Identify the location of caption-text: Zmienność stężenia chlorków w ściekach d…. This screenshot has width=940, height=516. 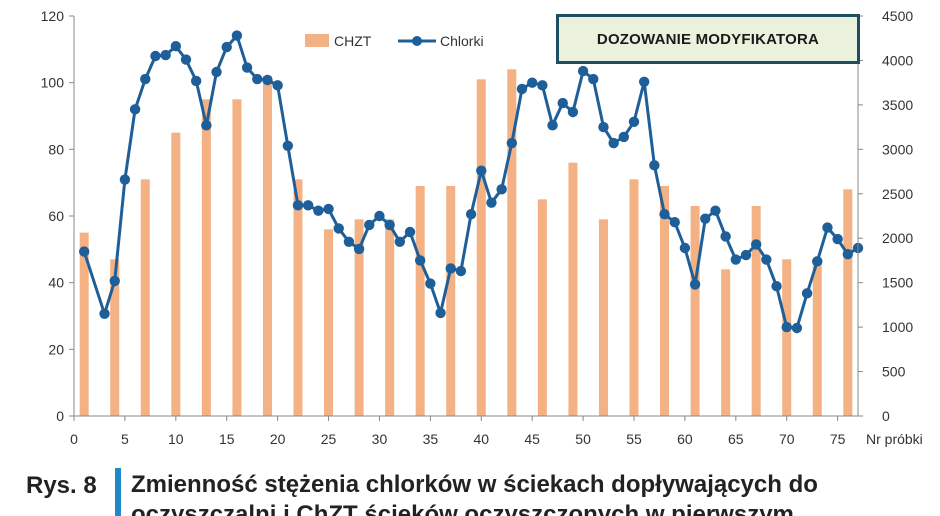
(474, 493).